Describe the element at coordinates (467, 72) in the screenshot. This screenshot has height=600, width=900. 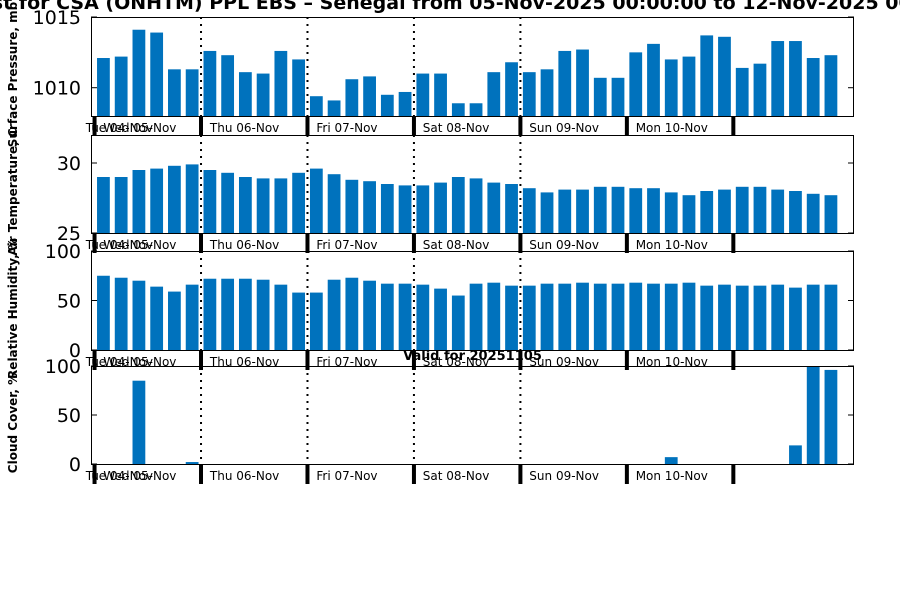
I see `bar-series` at that location.